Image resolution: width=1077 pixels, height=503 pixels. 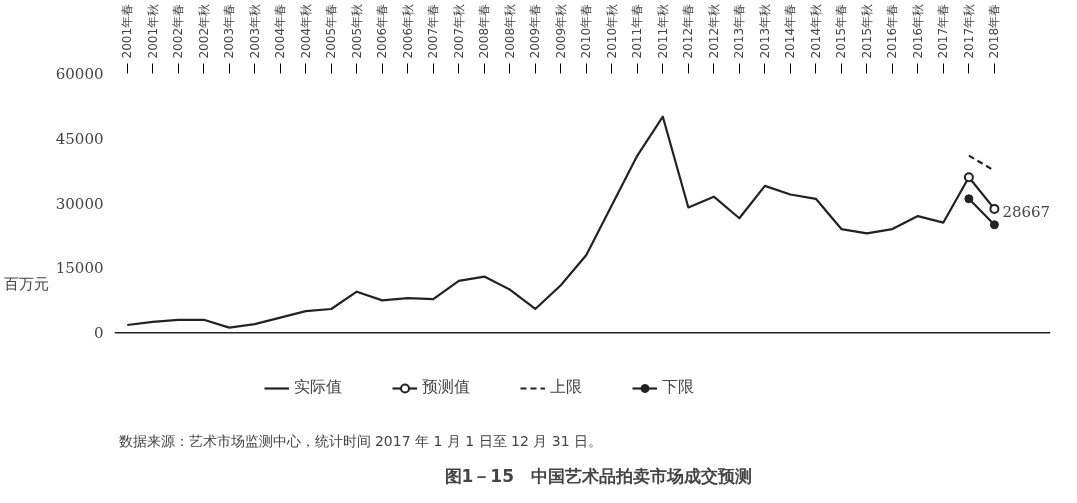 What do you see at coordinates (943, 31) in the screenshot?
I see `x-tick-label: 2017年春` at bounding box center [943, 31].